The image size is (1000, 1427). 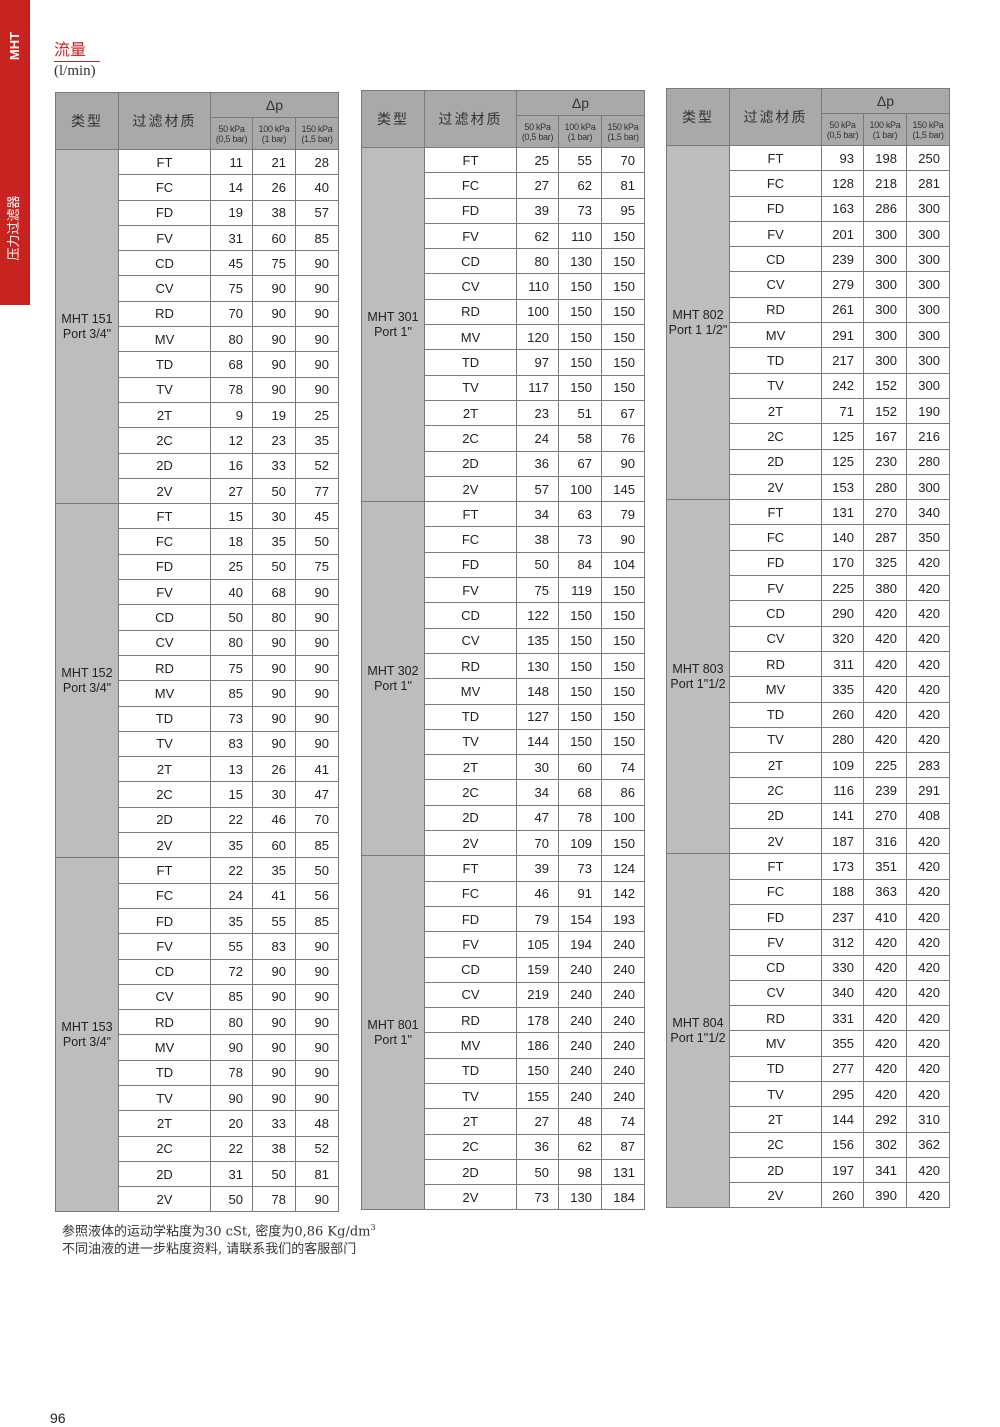 What do you see at coordinates (623, 767) in the screenshot?
I see `flow-value: 74` at bounding box center [623, 767].